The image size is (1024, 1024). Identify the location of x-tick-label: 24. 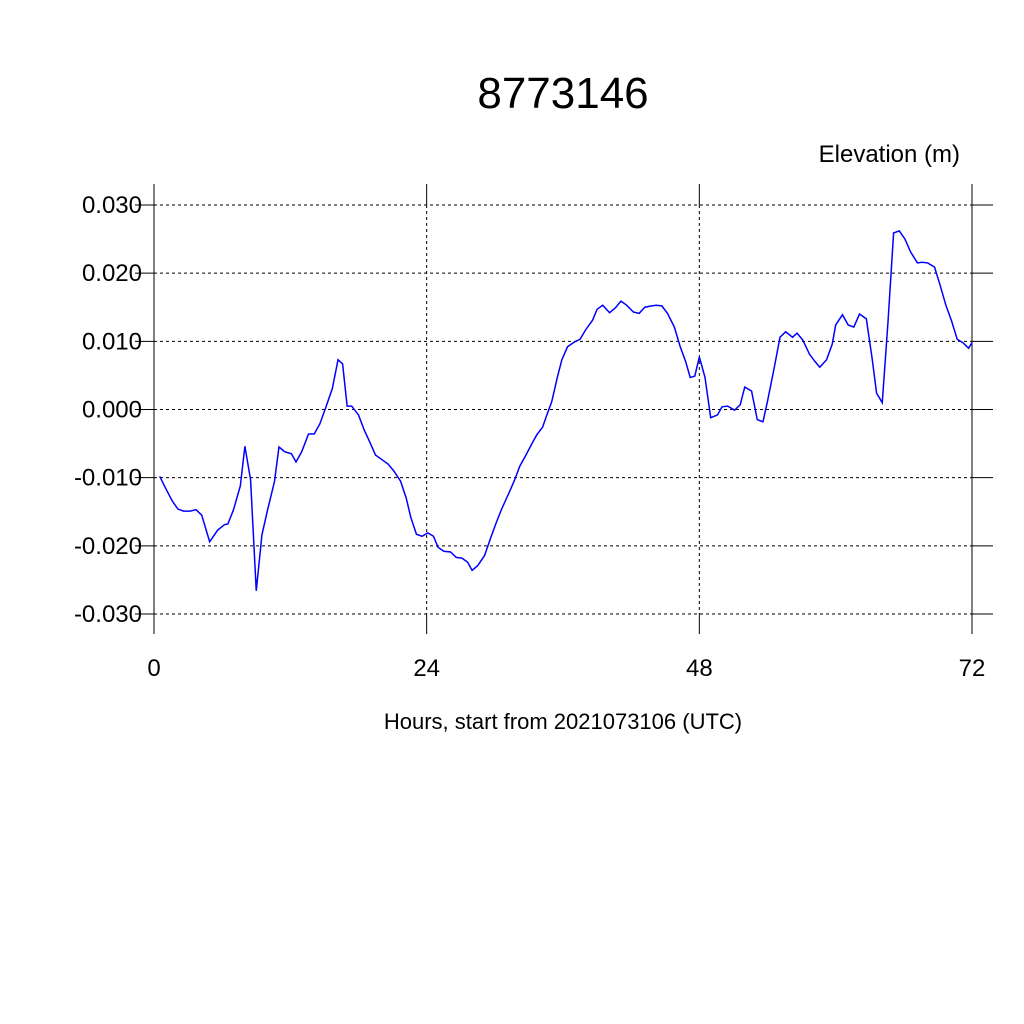
(426, 668).